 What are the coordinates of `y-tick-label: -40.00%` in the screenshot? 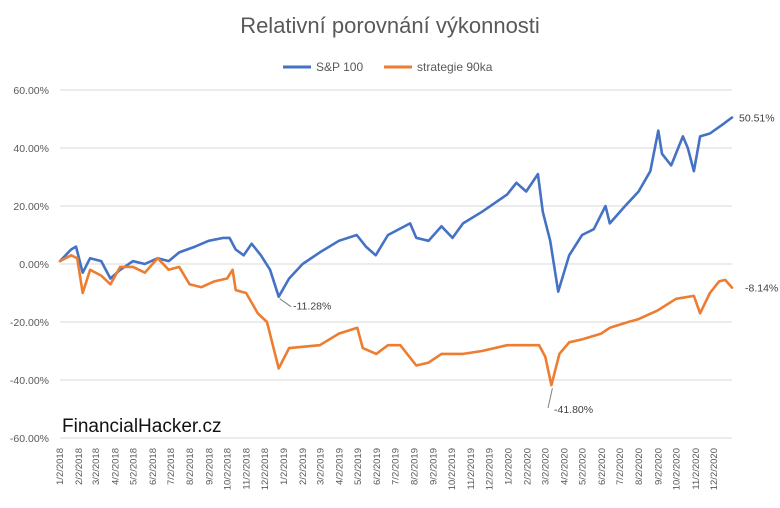 It's located at (29, 381).